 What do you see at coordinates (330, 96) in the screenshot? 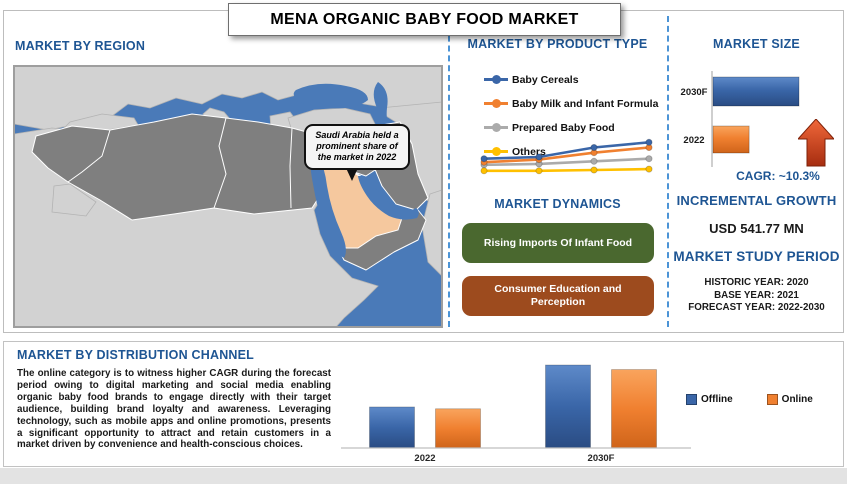
I see `map-black-sea` at bounding box center [330, 96].